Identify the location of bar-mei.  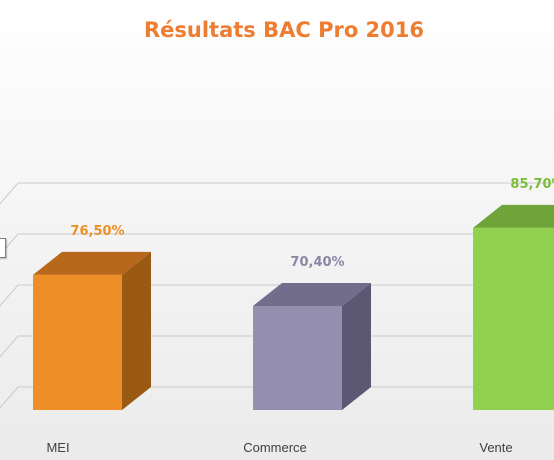
(77, 342).